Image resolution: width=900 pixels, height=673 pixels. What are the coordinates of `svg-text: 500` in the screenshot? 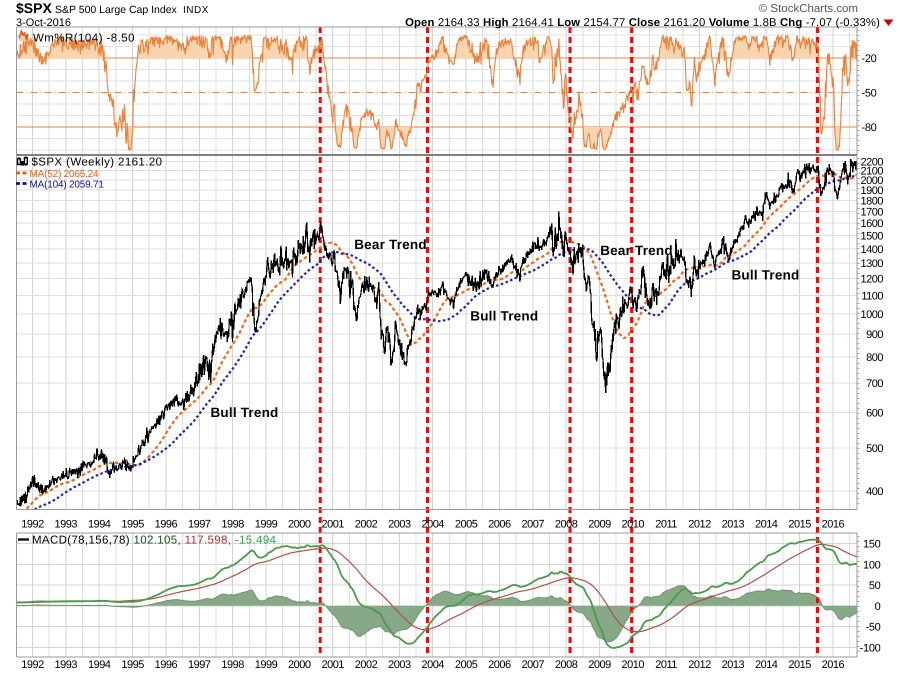 It's located at (874, 449).